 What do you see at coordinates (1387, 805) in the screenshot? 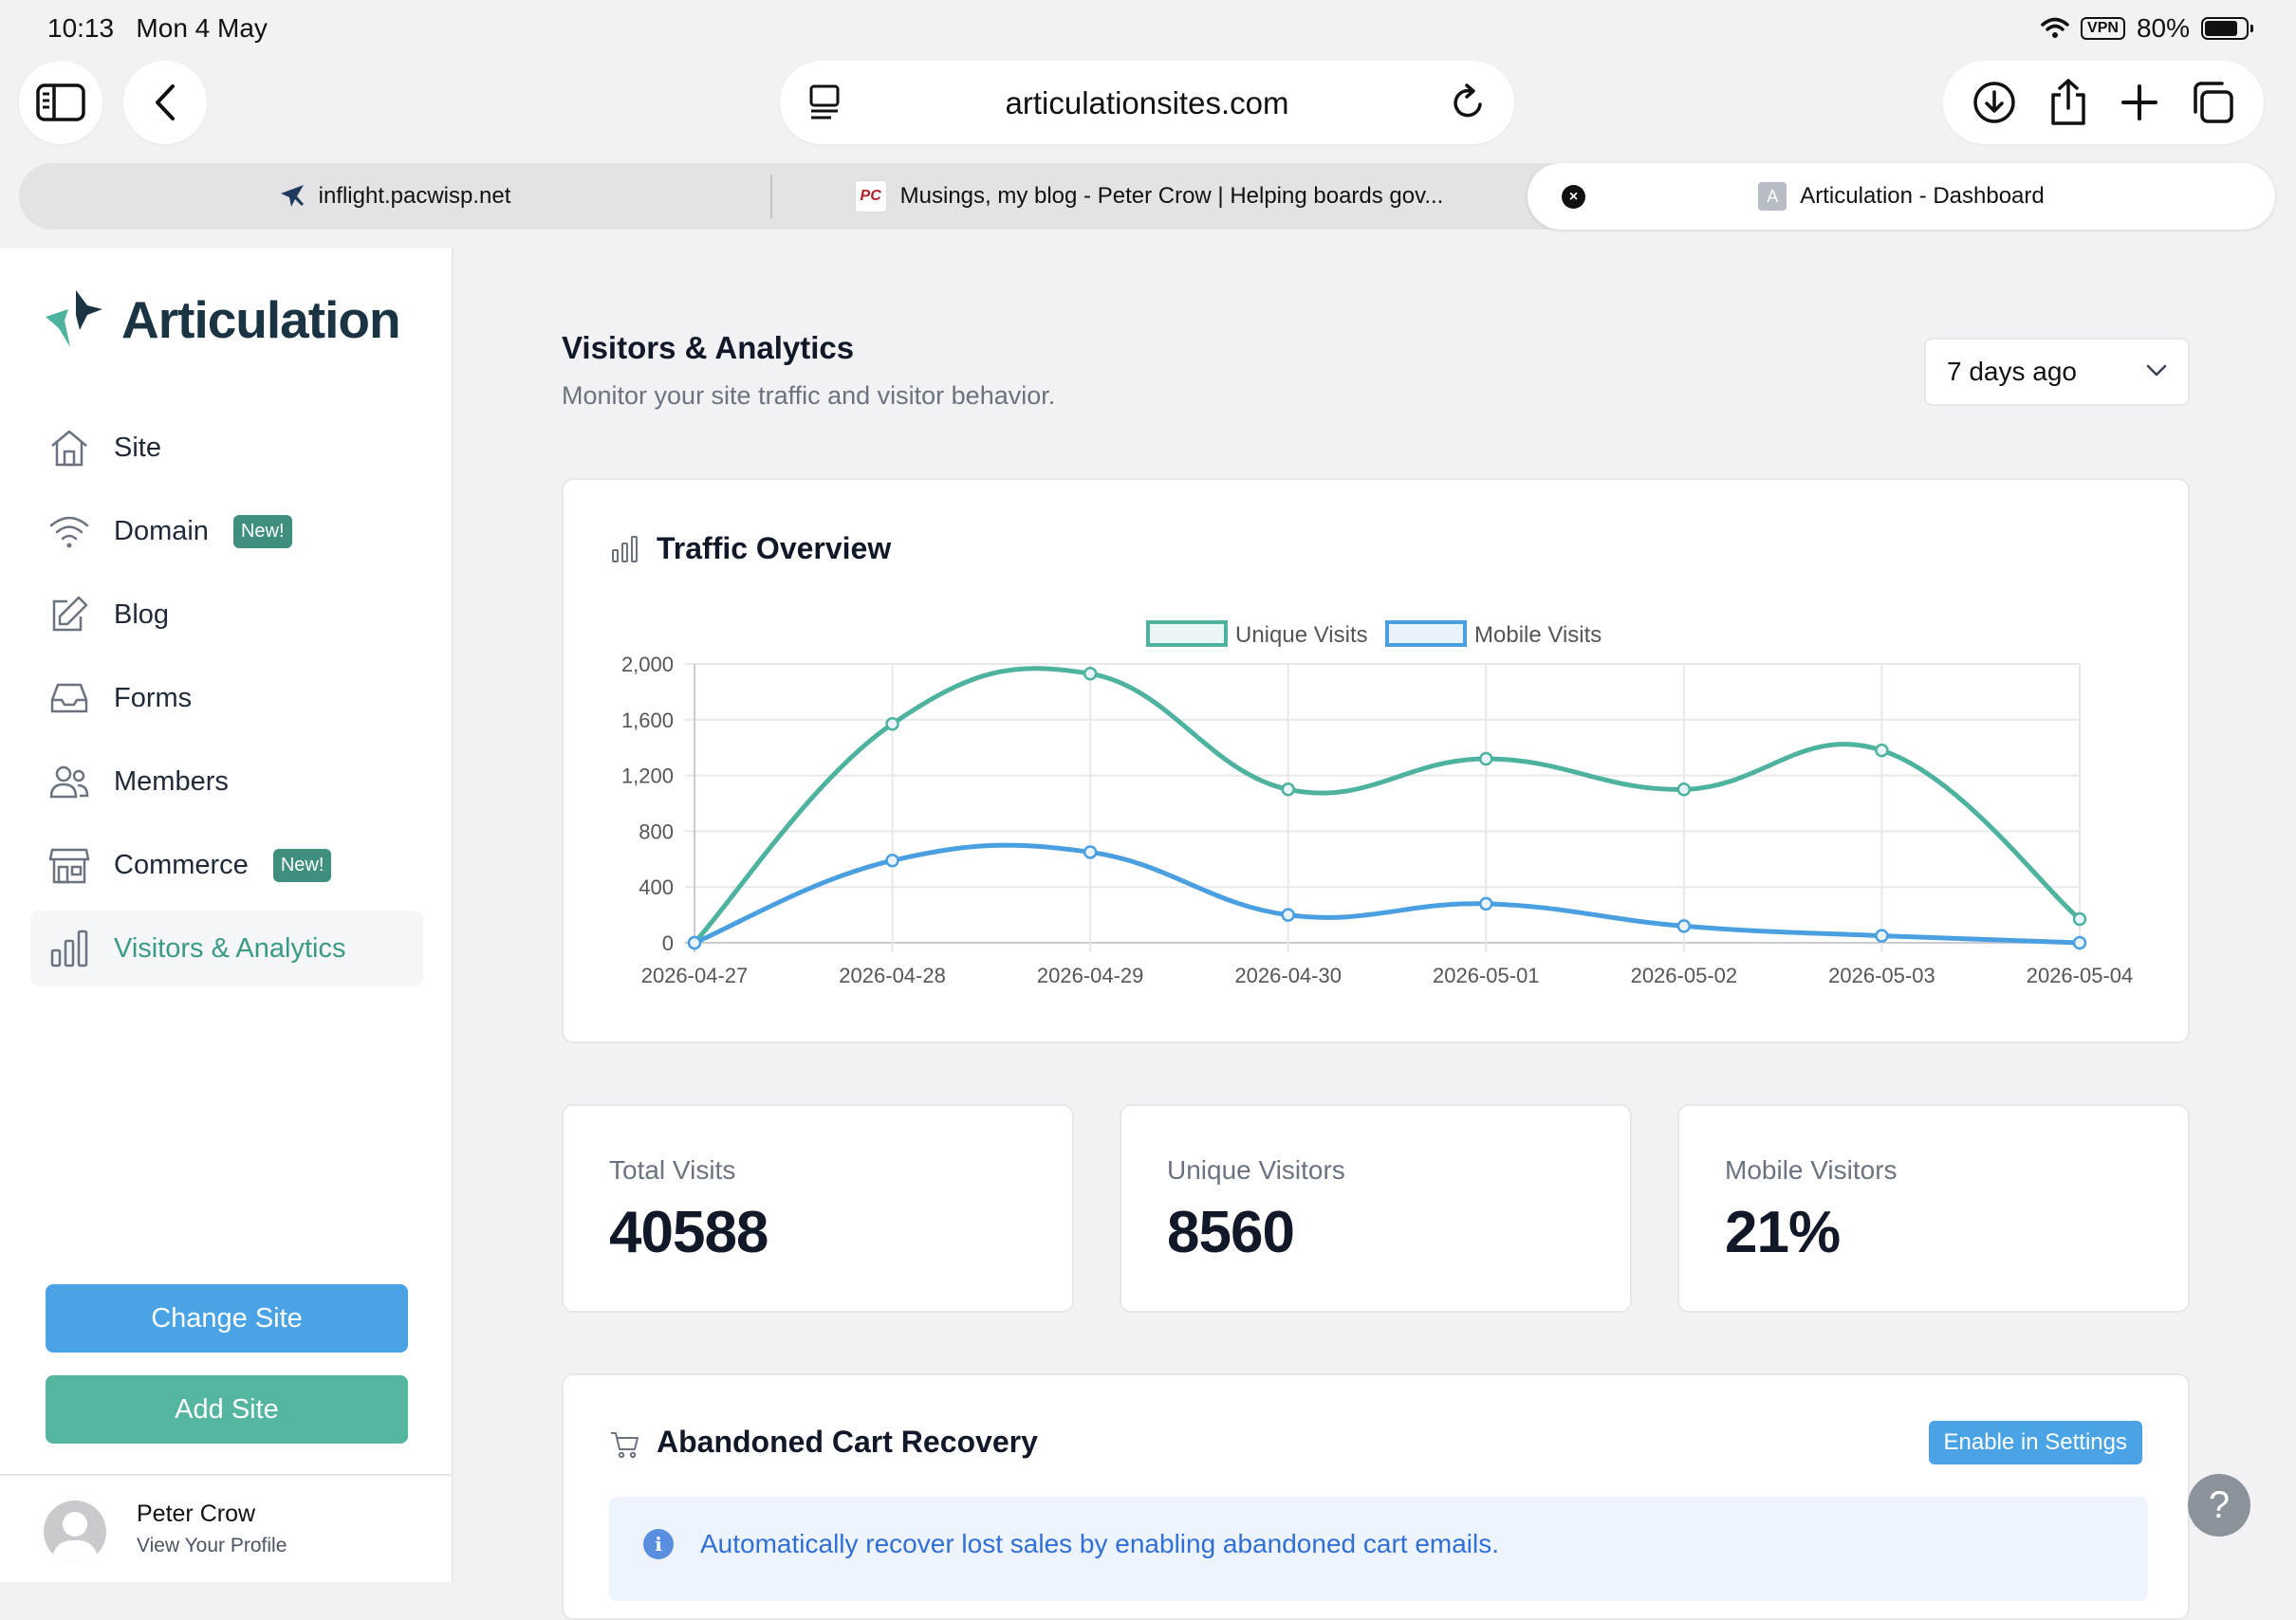
I see `series-line-unique-visits` at bounding box center [1387, 805].